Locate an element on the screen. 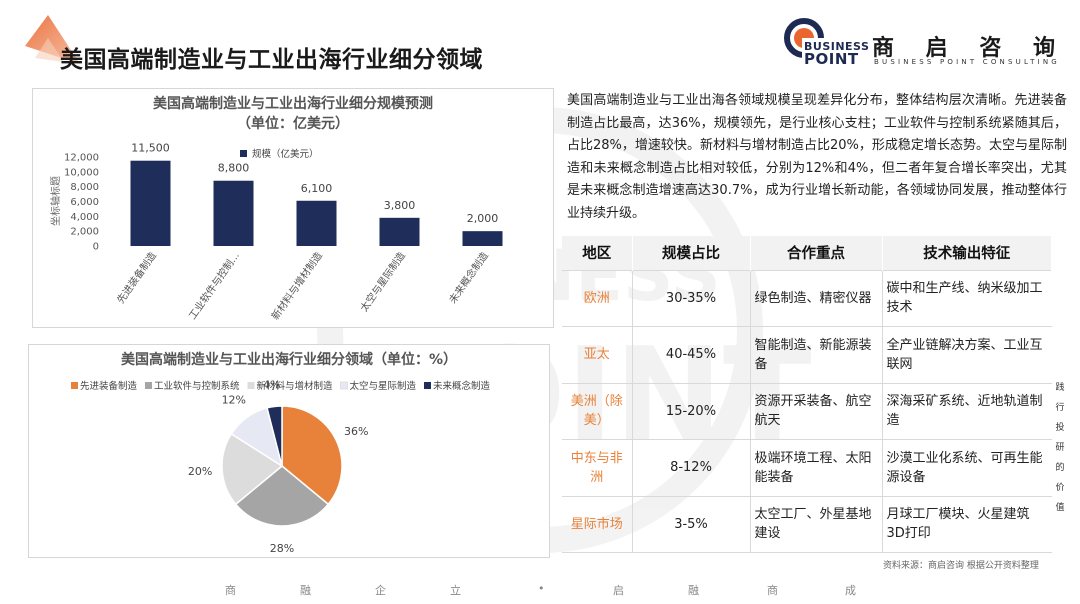 This screenshot has width=1080, height=604. y-tick-label: 10,000 is located at coordinates (81, 172).